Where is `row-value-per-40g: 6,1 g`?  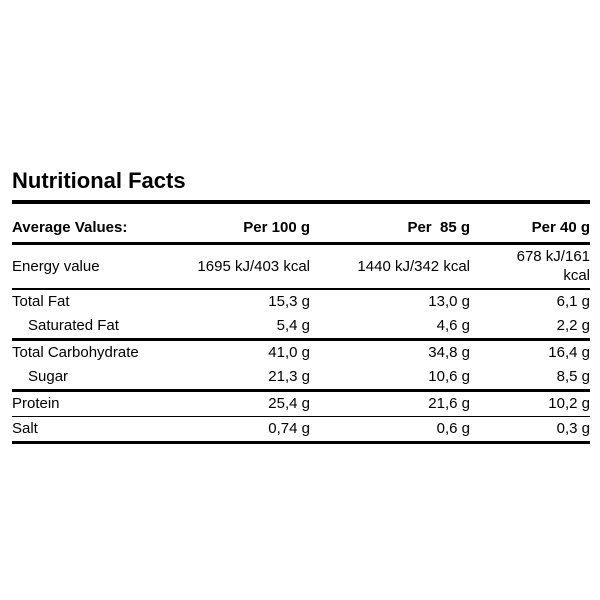
row-value-per-40g: 6,1 g is located at coordinates (573, 301).